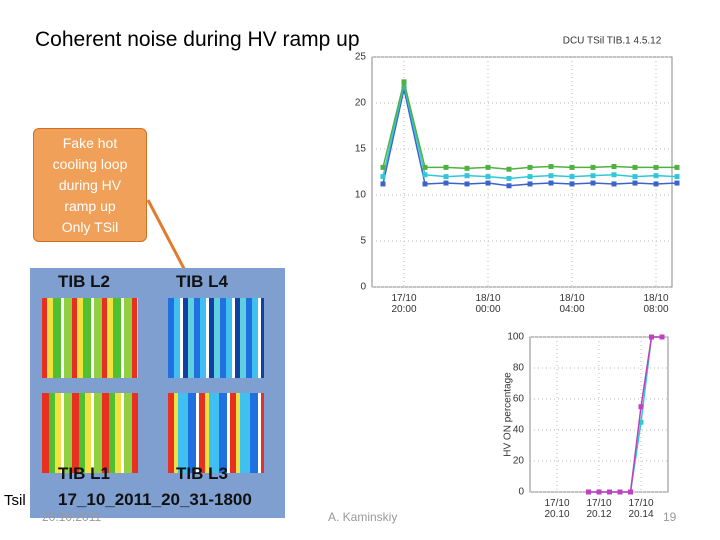 The width and height of the screenshot is (720, 540). I want to click on y-tick-label: 10, so click(361, 195).